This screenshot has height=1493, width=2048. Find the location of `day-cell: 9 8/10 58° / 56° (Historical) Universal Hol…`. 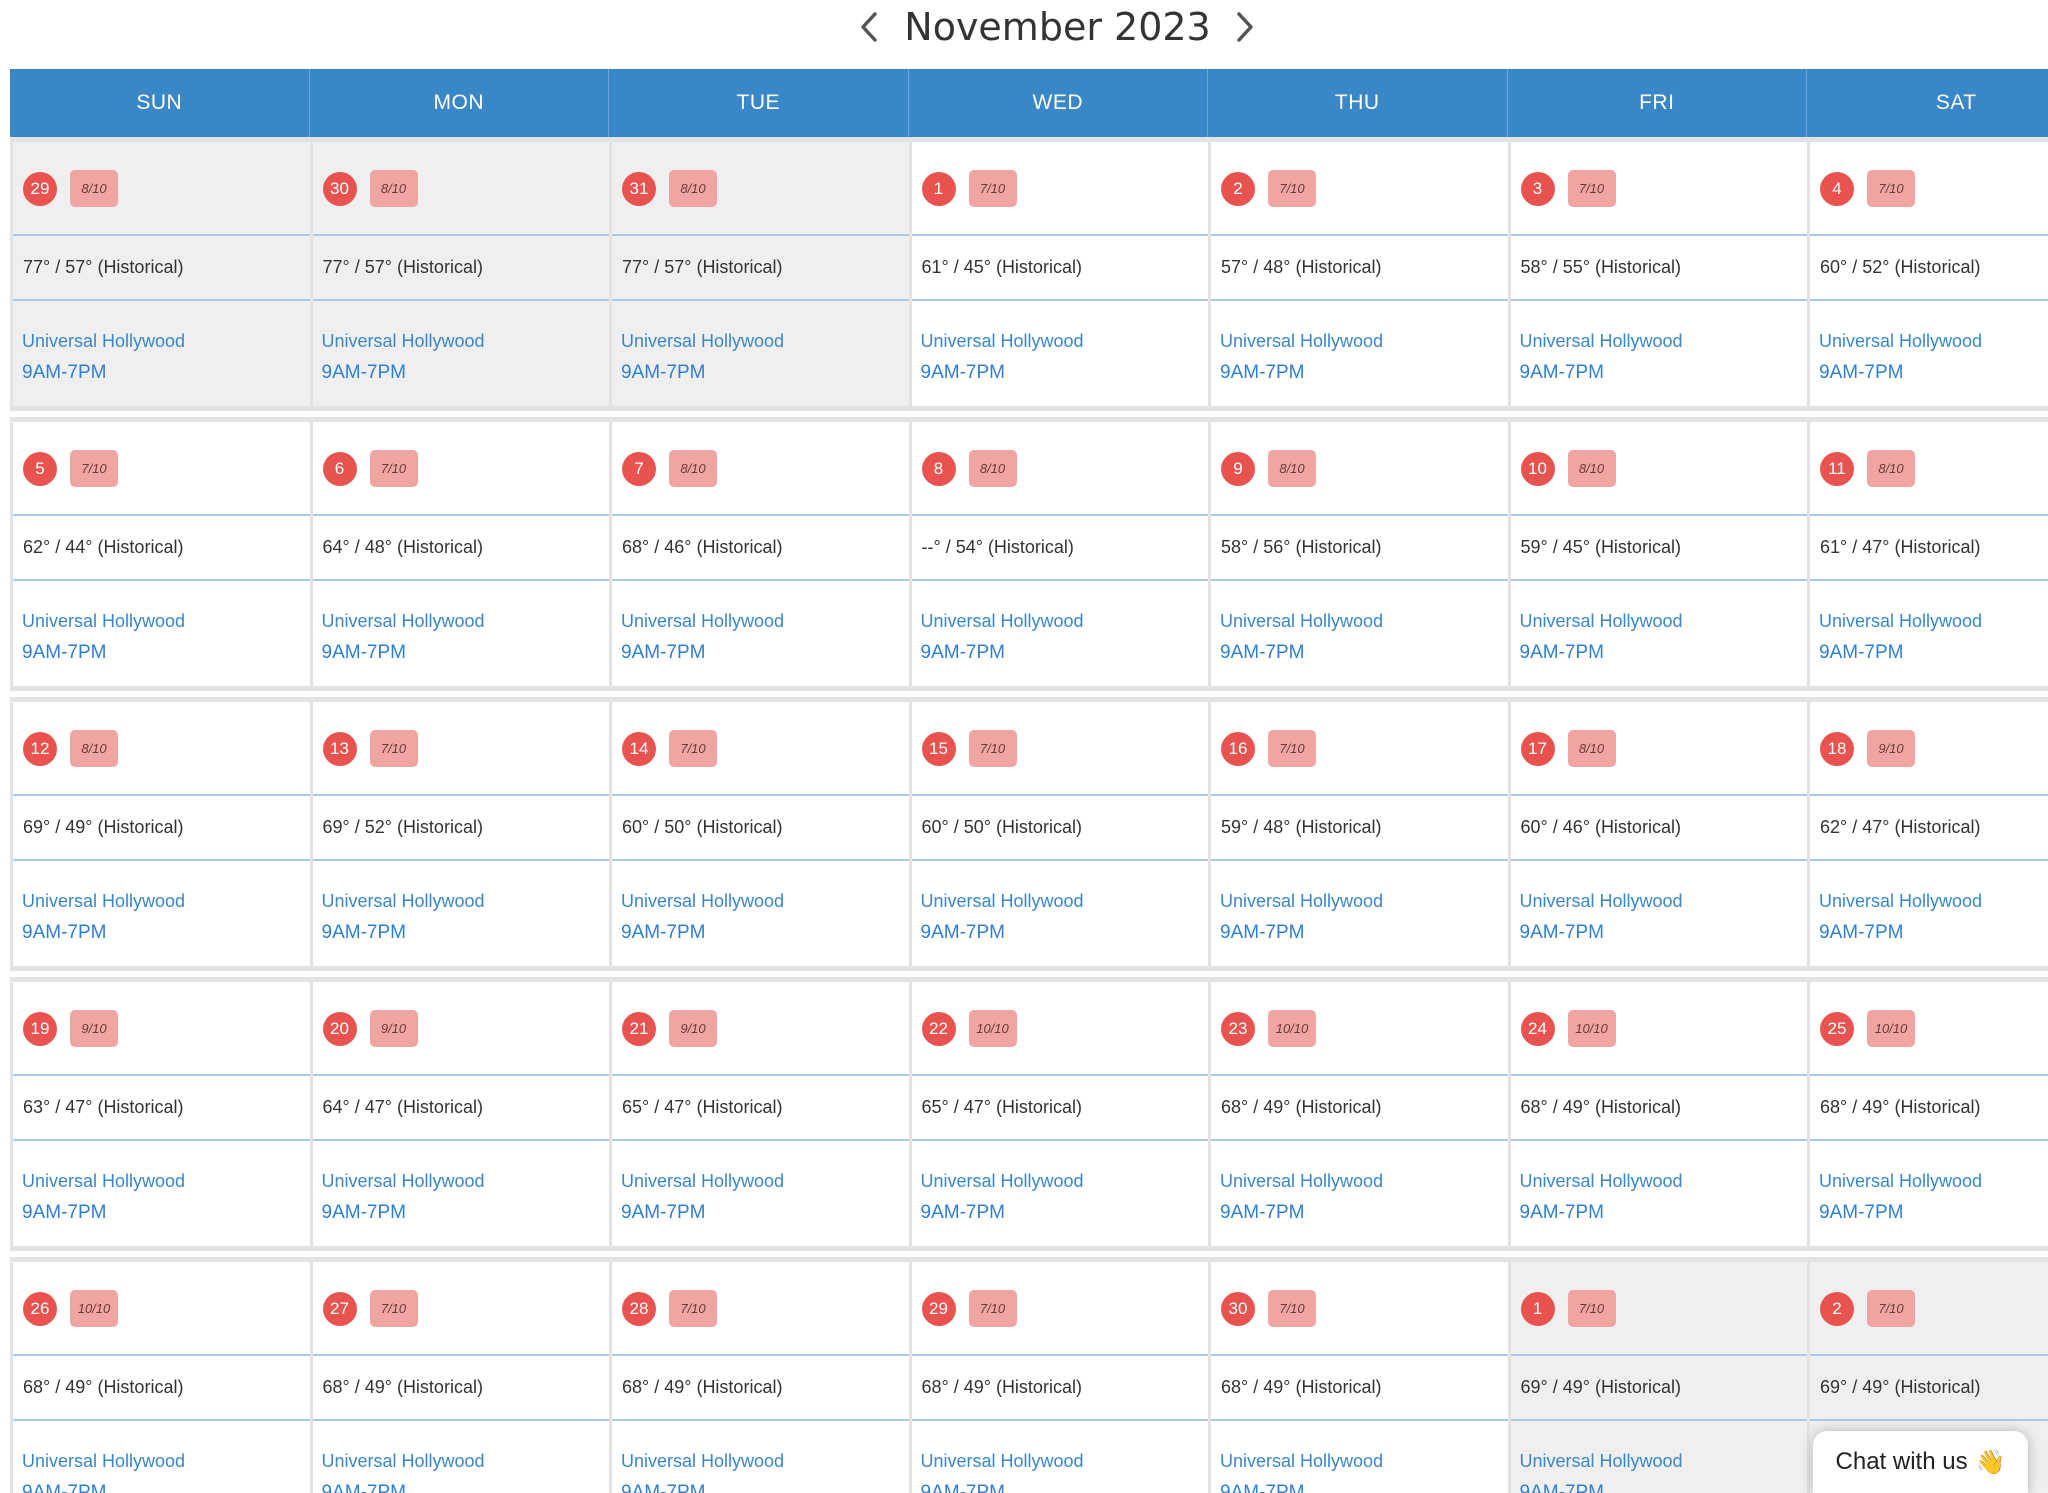

day-cell: 9 8/10 58° / 56° (Historical) Universal Hol… is located at coordinates (1358, 554).